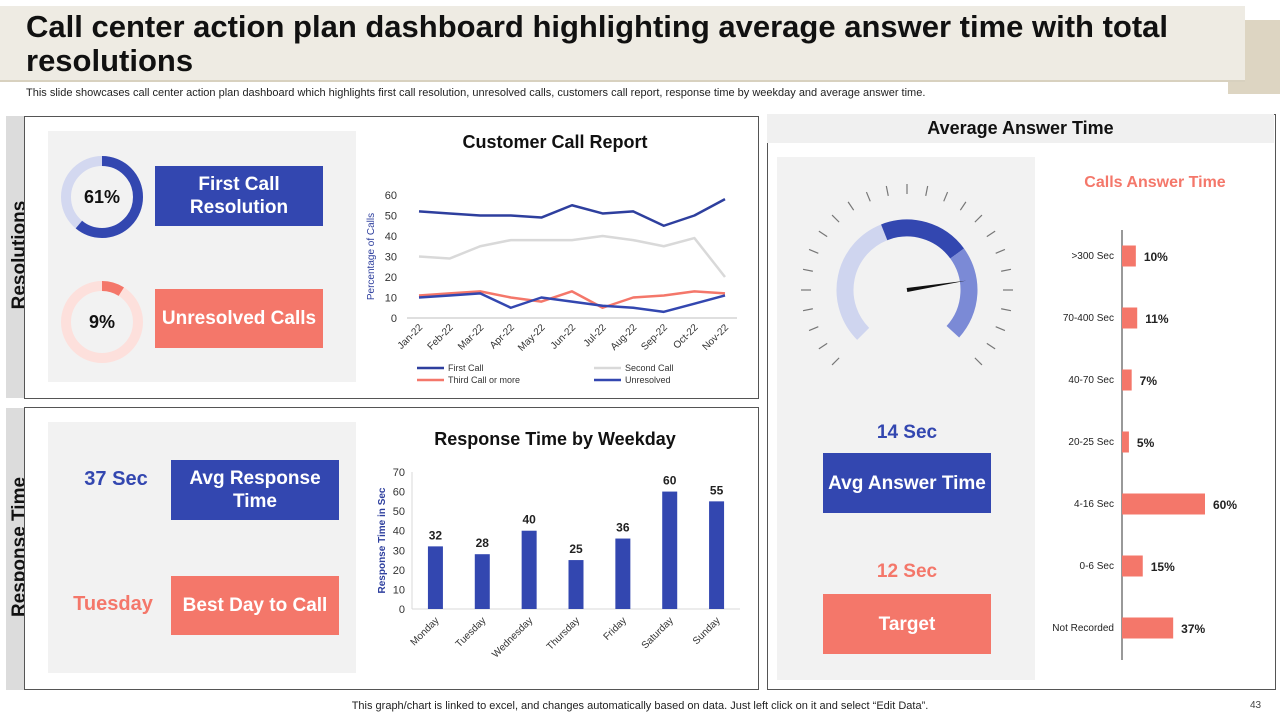 The width and height of the screenshot is (1280, 720). I want to click on first-call-donut: 61%, so click(102, 197).